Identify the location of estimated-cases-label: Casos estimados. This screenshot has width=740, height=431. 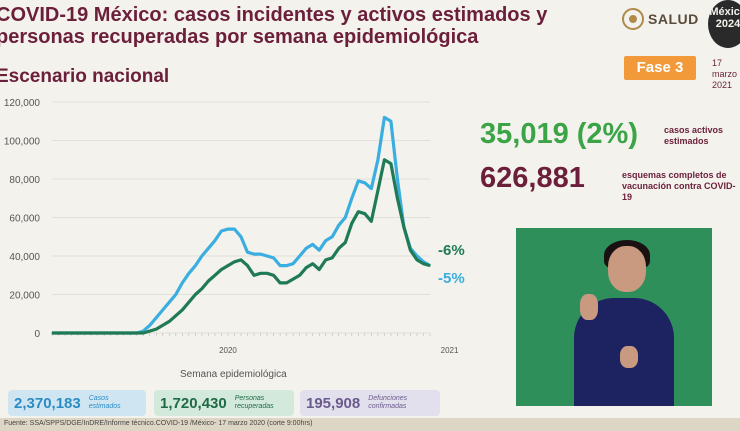
(104, 402).